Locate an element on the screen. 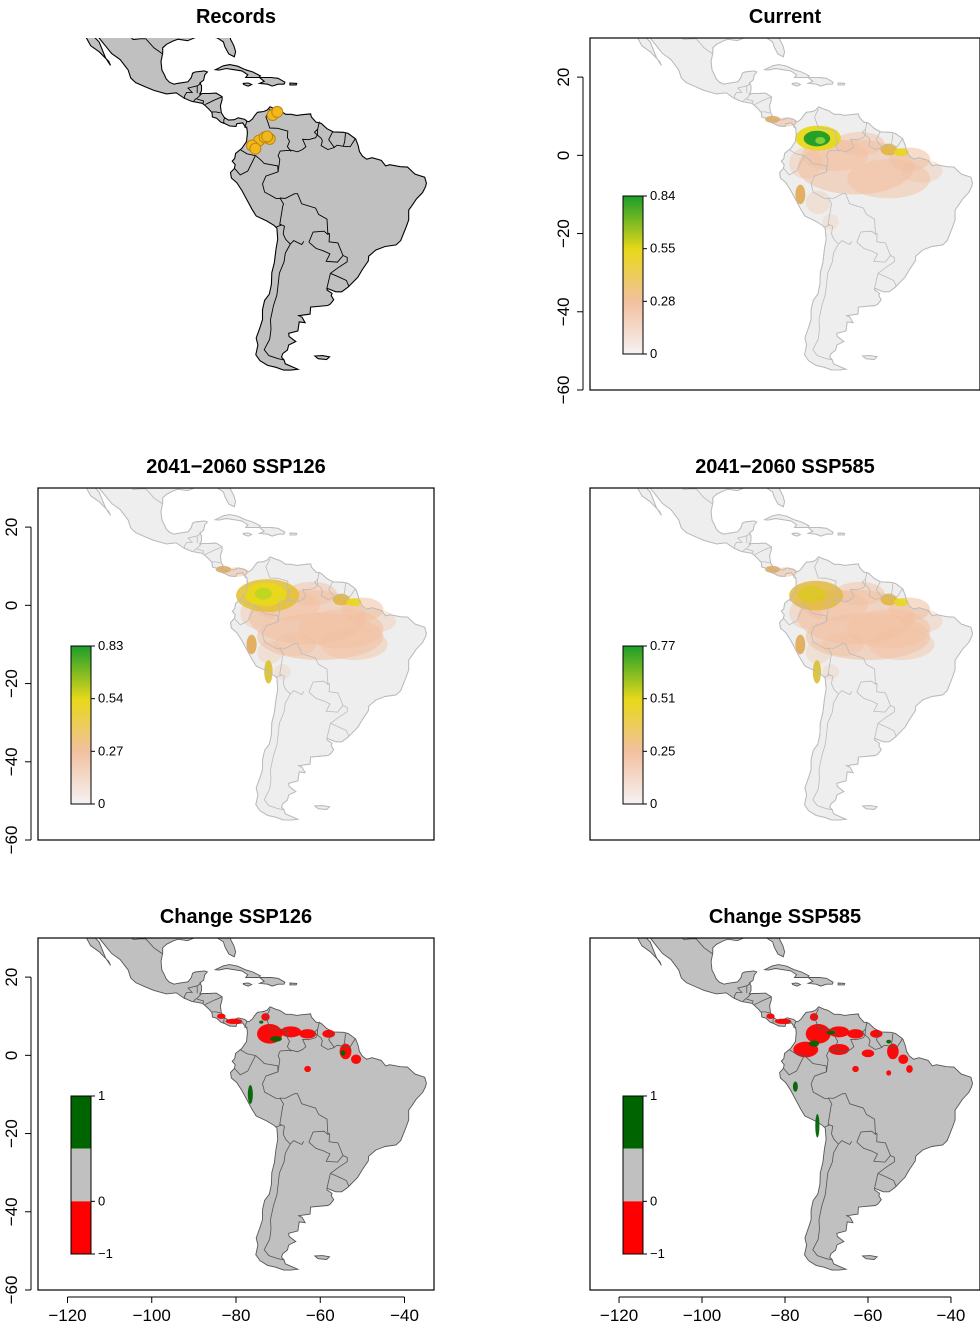  plot-frame is located at coordinates (236, 664).